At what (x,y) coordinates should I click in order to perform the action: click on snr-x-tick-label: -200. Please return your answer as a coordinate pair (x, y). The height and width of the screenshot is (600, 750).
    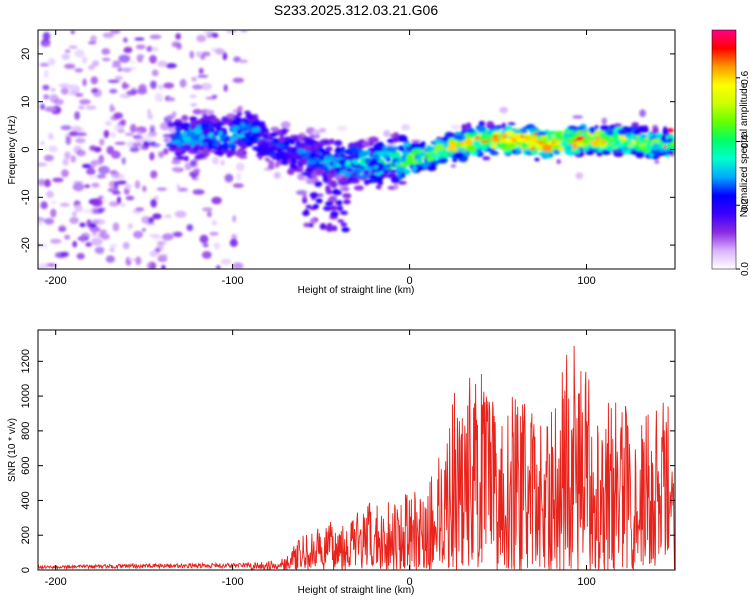
    Looking at the image, I should click on (56, 582).